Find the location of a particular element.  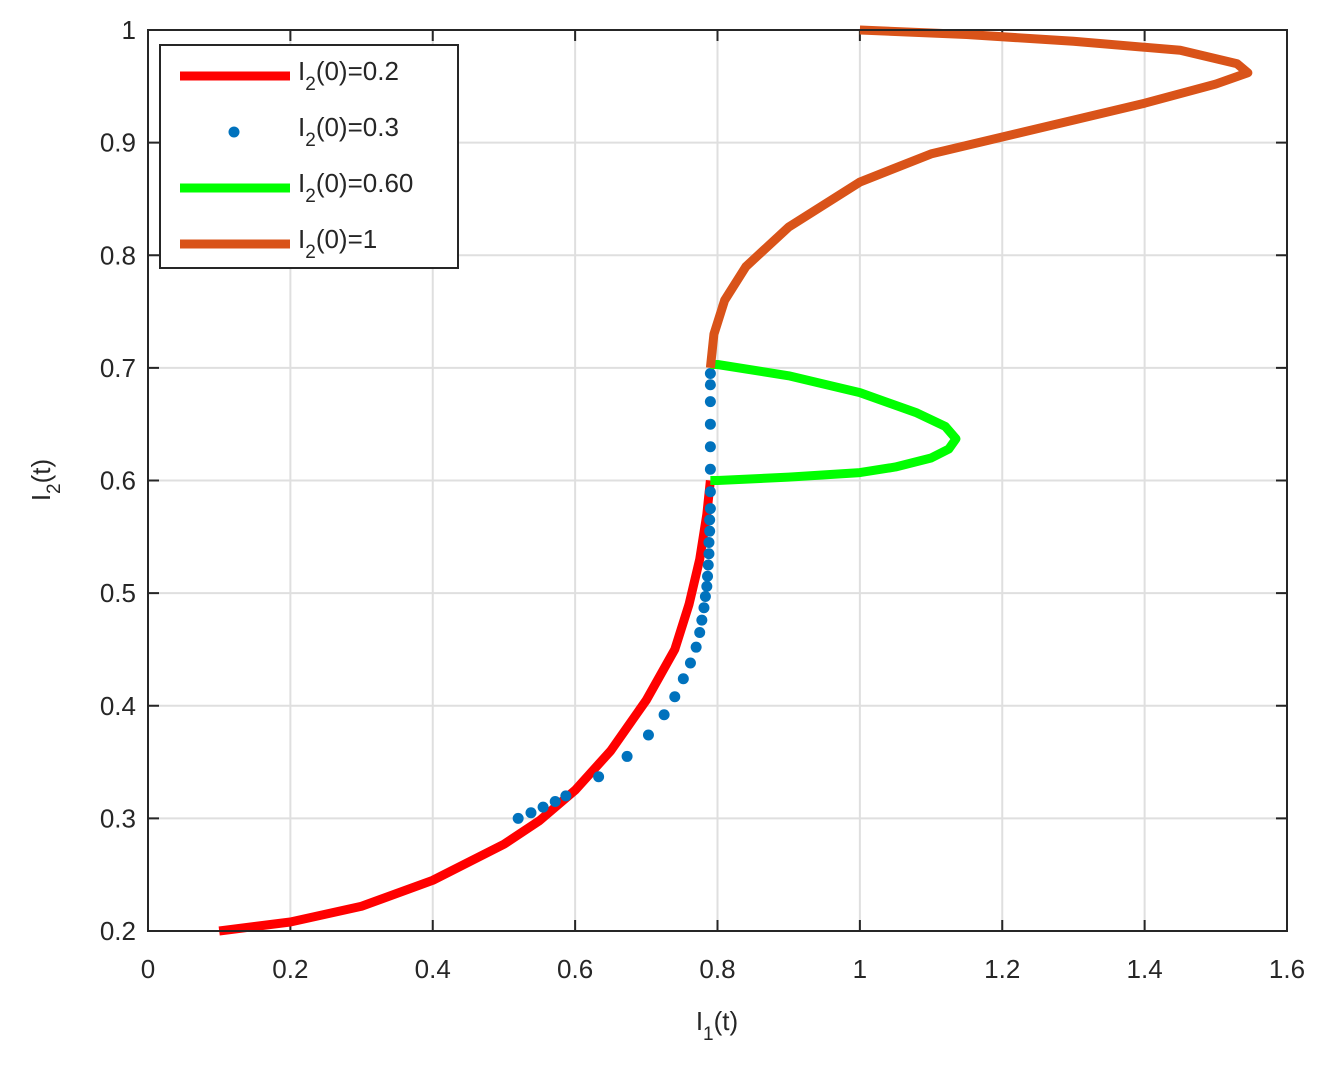

legend-box is located at coordinates (309, 156).